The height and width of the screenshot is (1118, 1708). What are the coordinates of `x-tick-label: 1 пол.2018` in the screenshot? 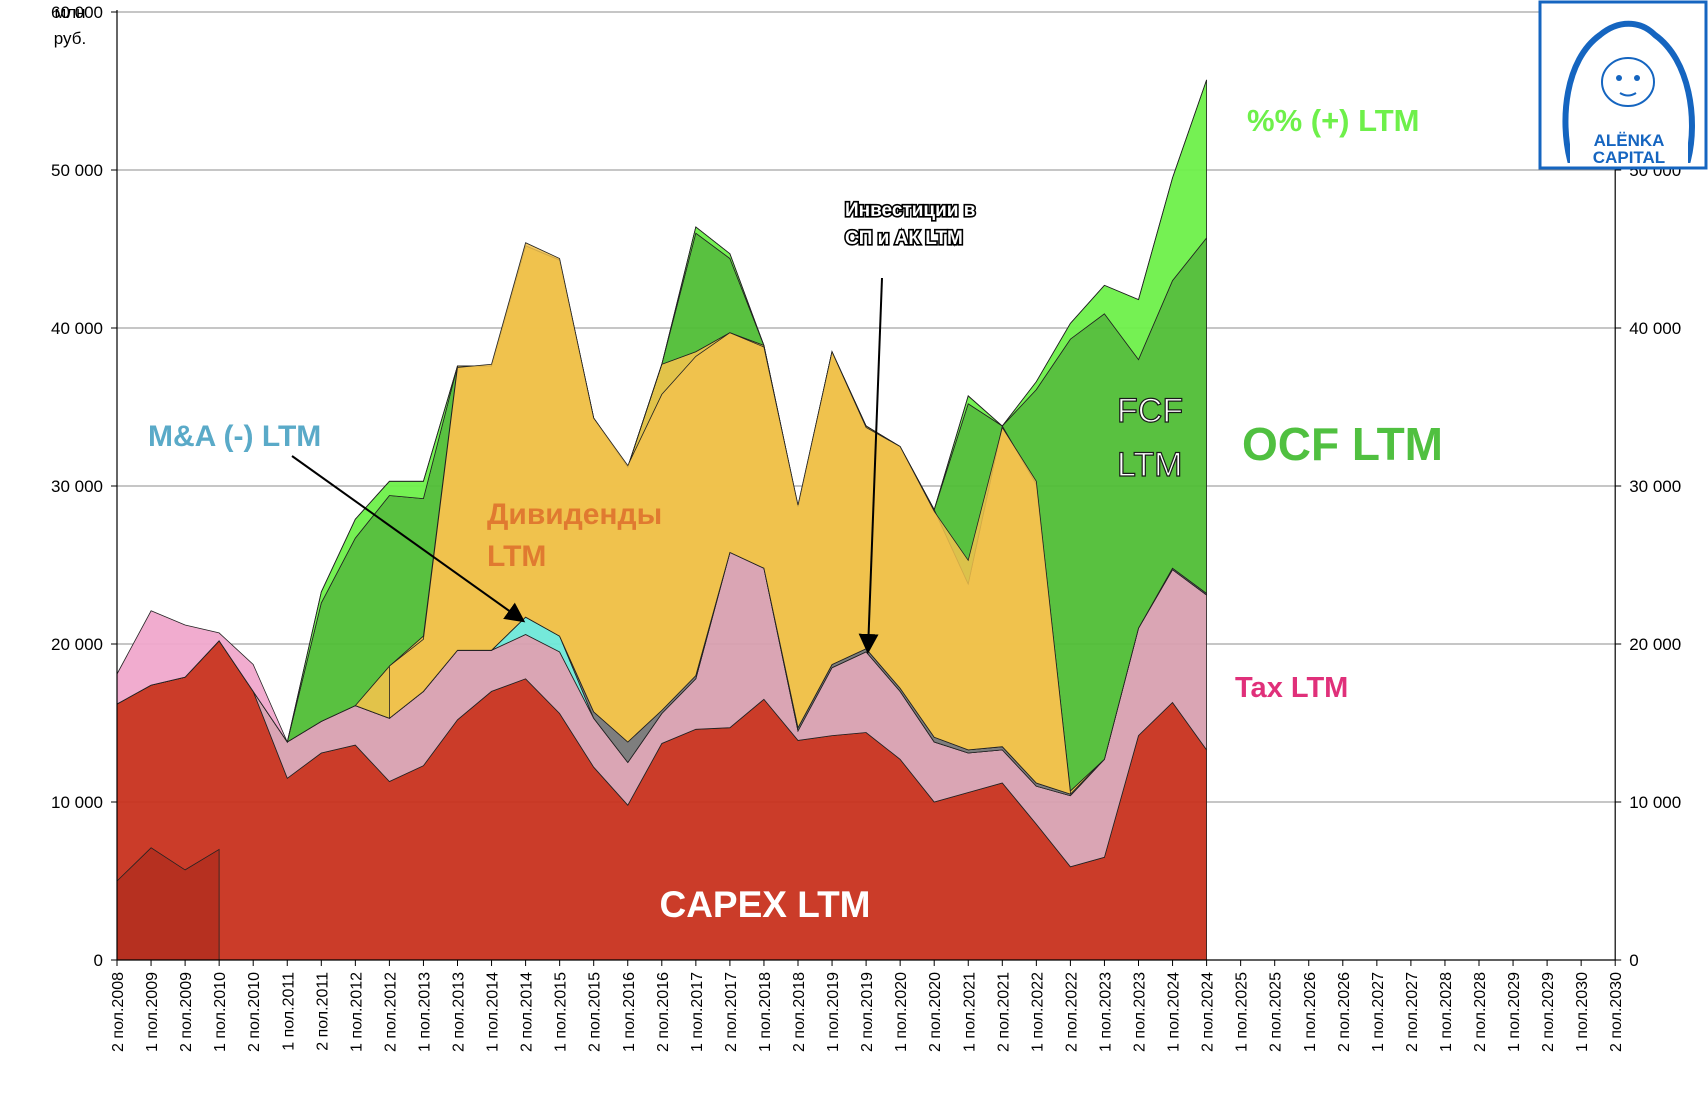 It's located at (765, 1012).